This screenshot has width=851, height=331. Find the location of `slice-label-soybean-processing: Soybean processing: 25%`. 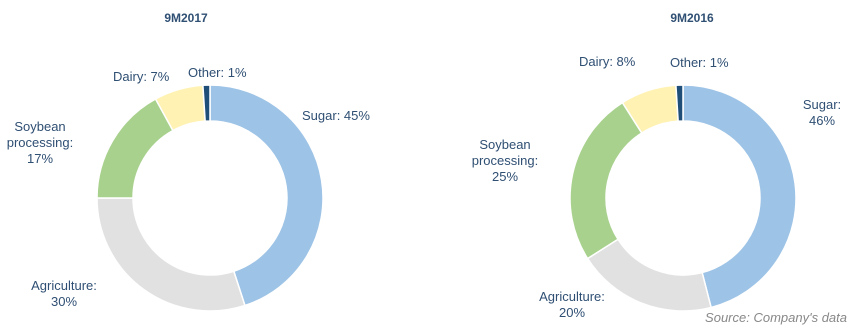

slice-label-soybean-processing: Soybean processing: 25% is located at coordinates (505, 160).